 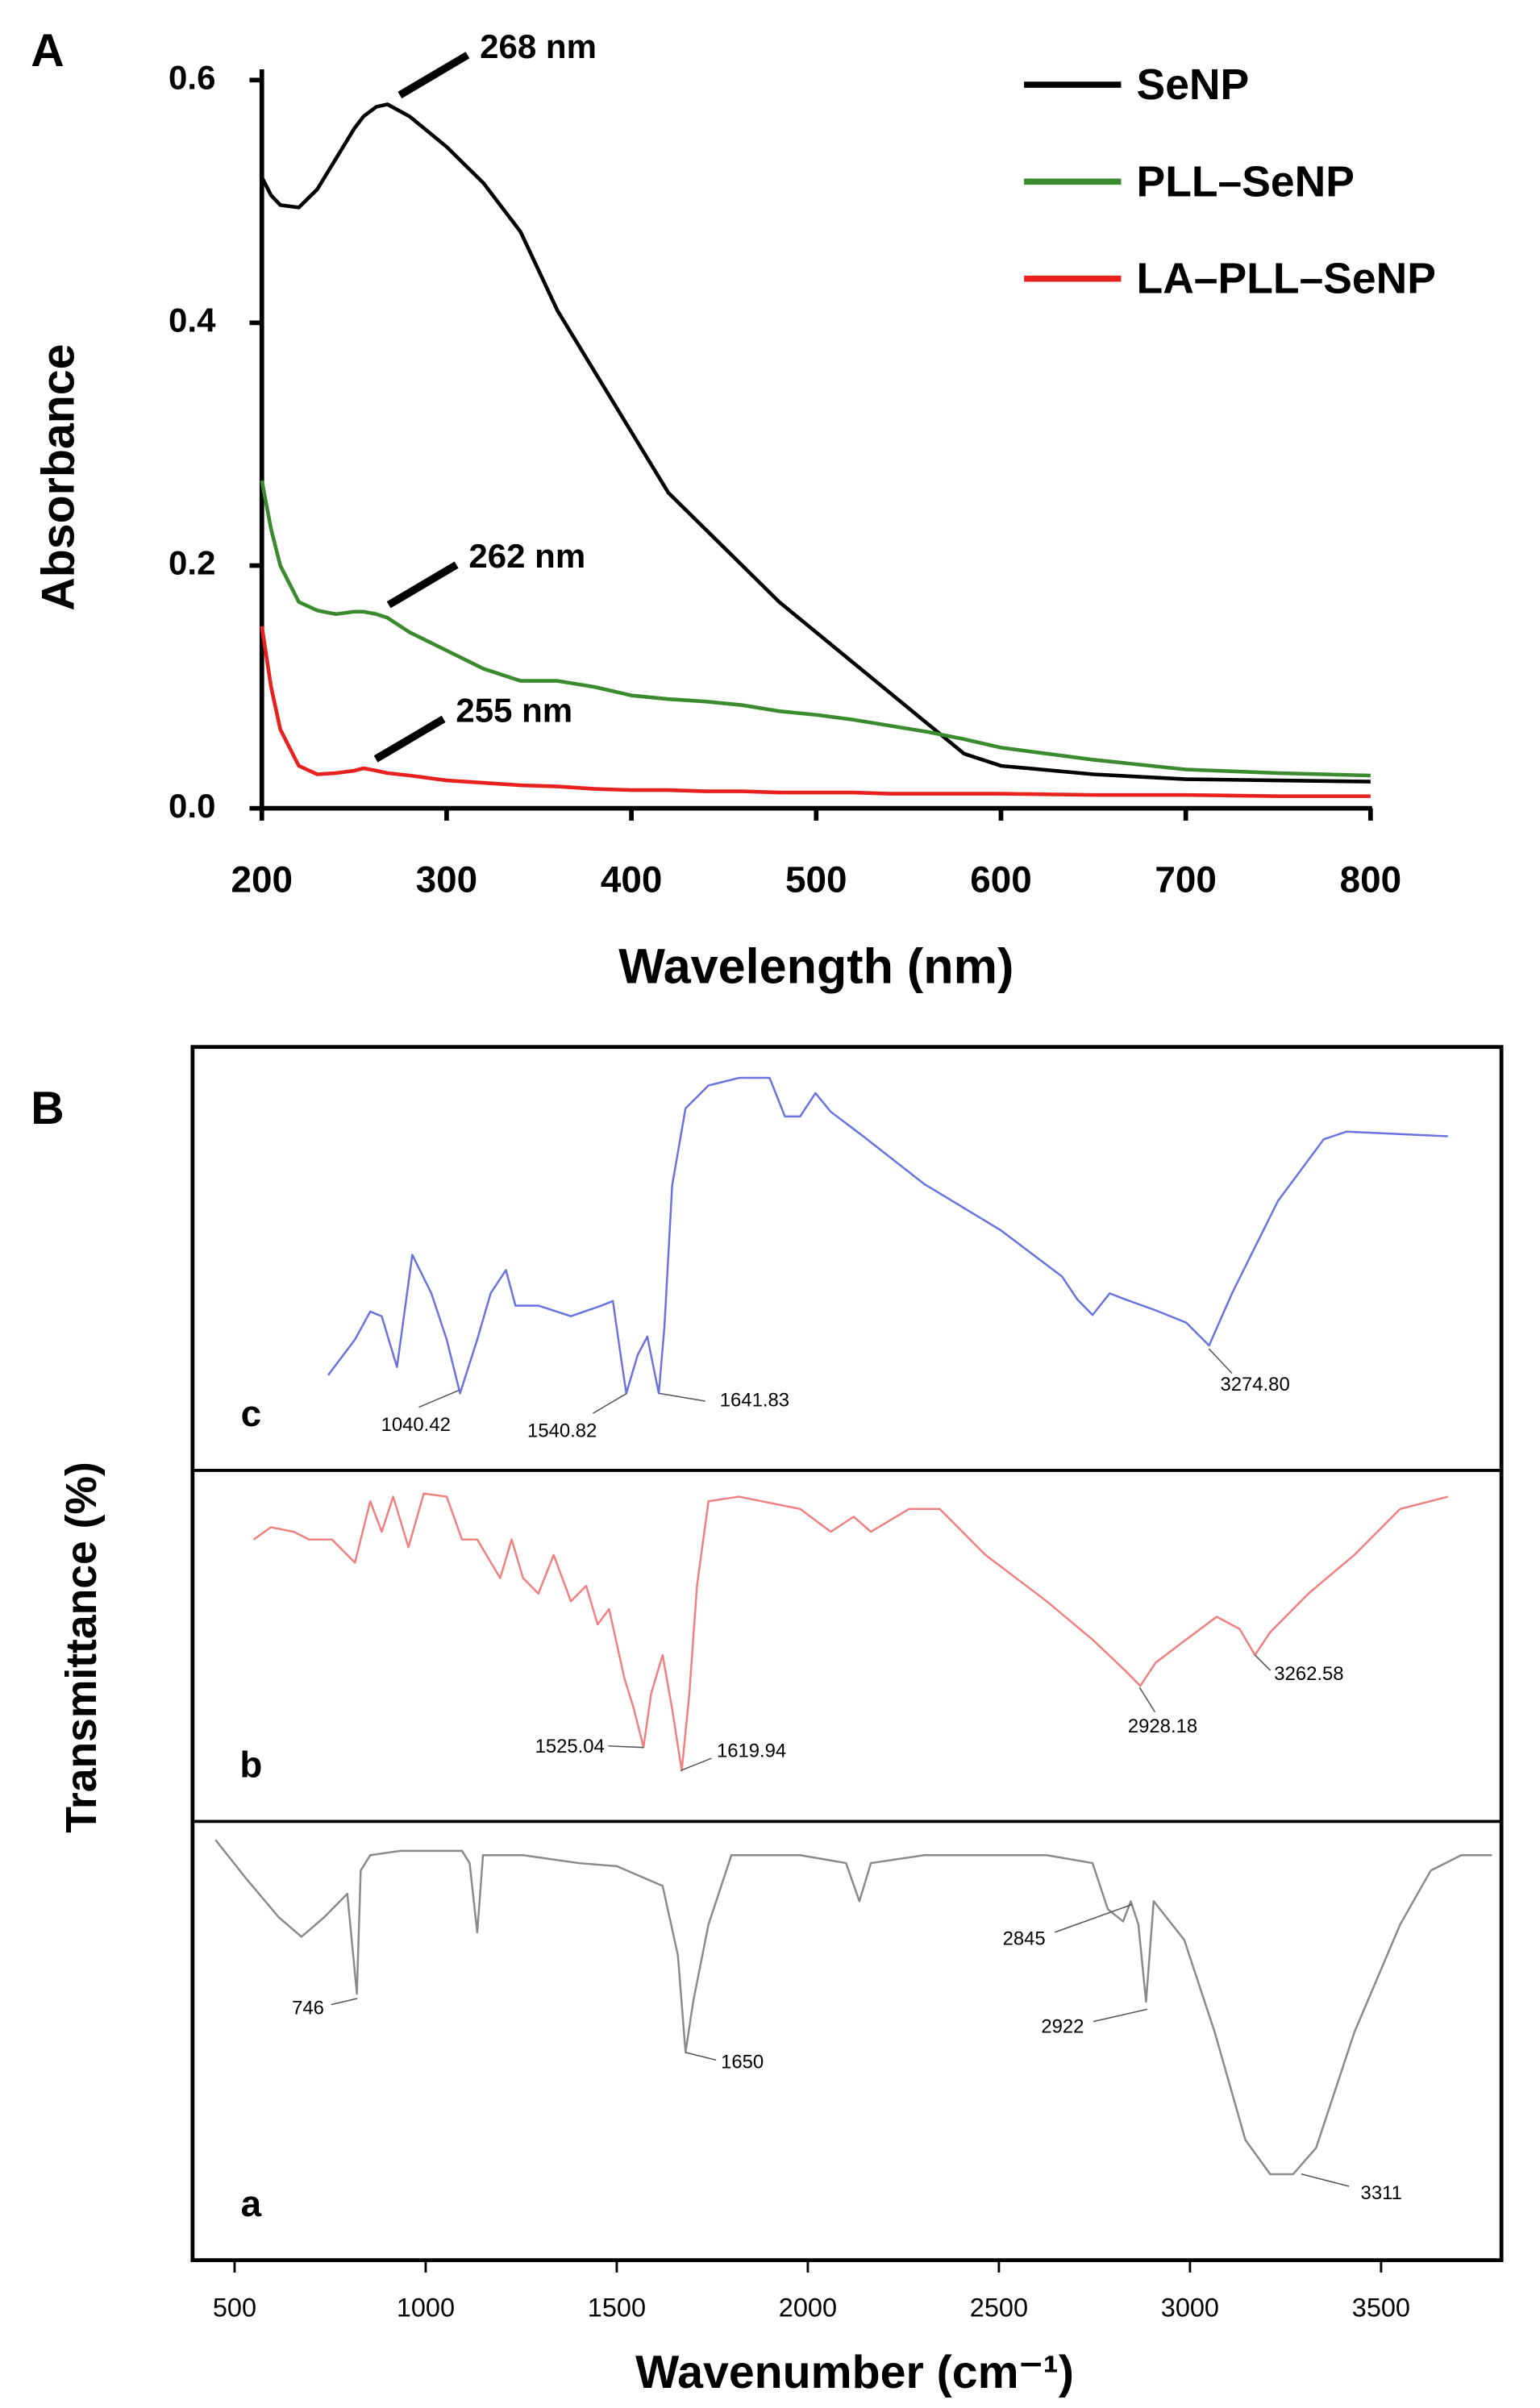 I want to click on legend-label: LA–PLL–SeNP, so click(x=1286, y=279).